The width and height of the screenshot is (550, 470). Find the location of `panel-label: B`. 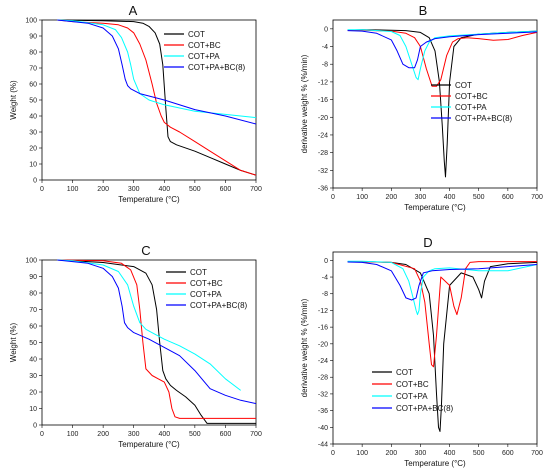

panel-label: B is located at coordinates (423, 10).